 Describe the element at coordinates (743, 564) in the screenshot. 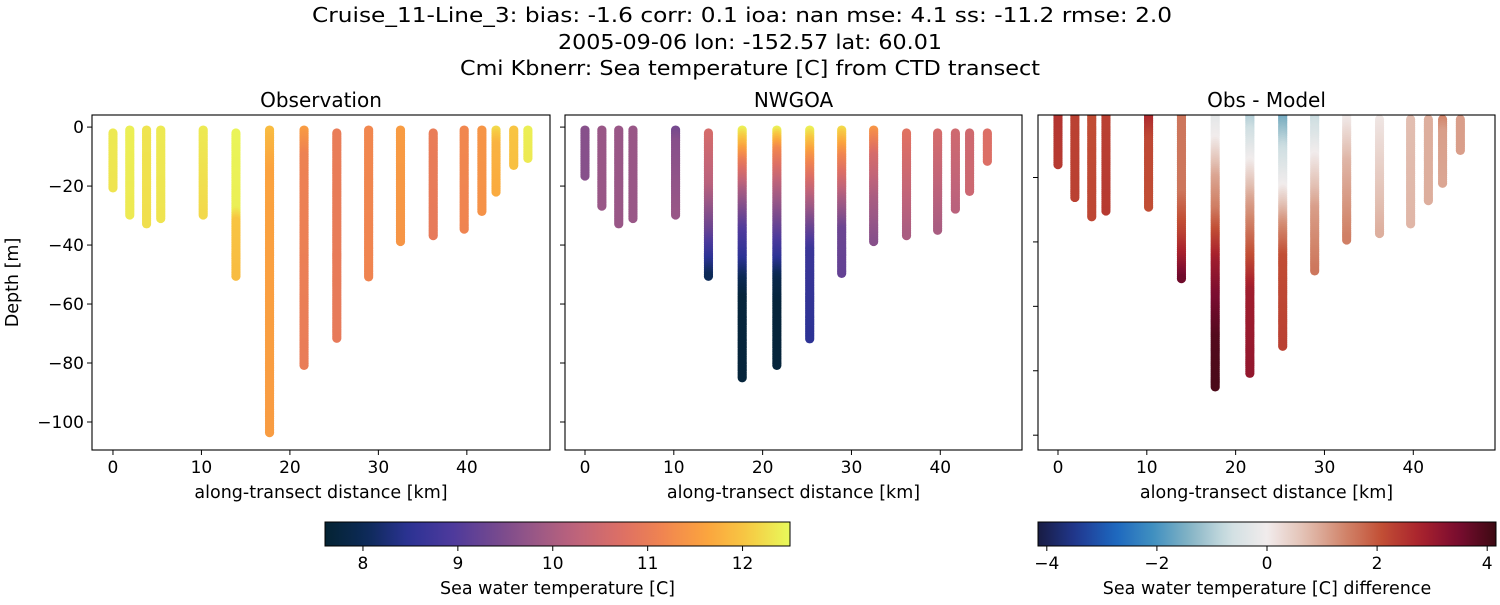

I see `colorbar-tick-label: 12` at that location.